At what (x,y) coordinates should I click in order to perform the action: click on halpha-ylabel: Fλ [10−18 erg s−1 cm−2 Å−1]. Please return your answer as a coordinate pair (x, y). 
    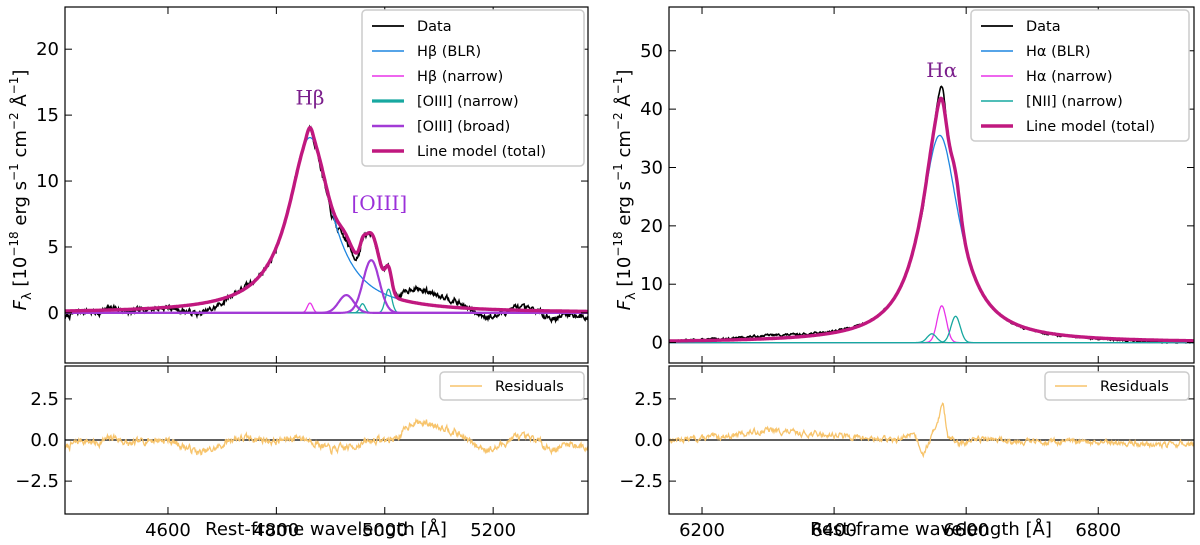
    Looking at the image, I should click on (625, 190).